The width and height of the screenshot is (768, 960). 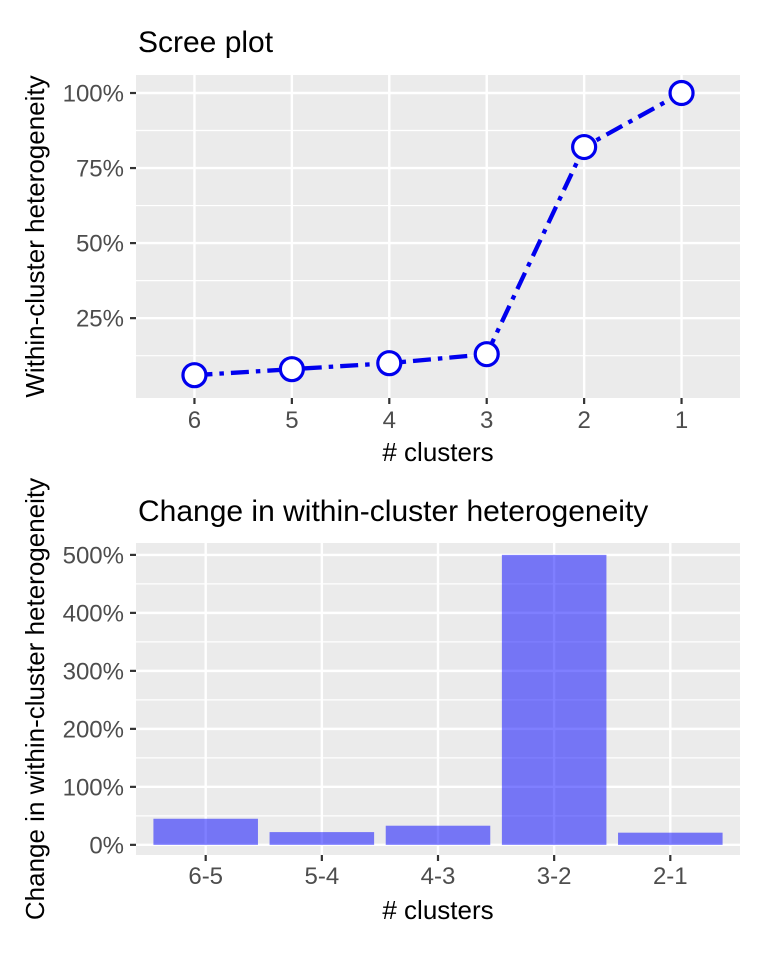 What do you see at coordinates (106, 845) in the screenshot?
I see `y-tick-label: 0%` at bounding box center [106, 845].